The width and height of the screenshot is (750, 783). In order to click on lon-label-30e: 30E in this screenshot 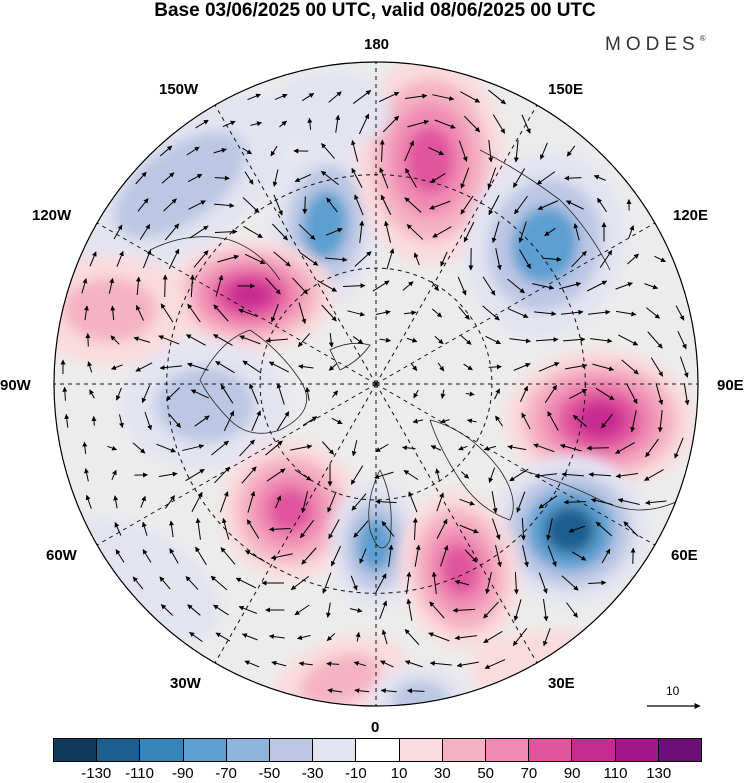, I will do `click(561, 683)`.